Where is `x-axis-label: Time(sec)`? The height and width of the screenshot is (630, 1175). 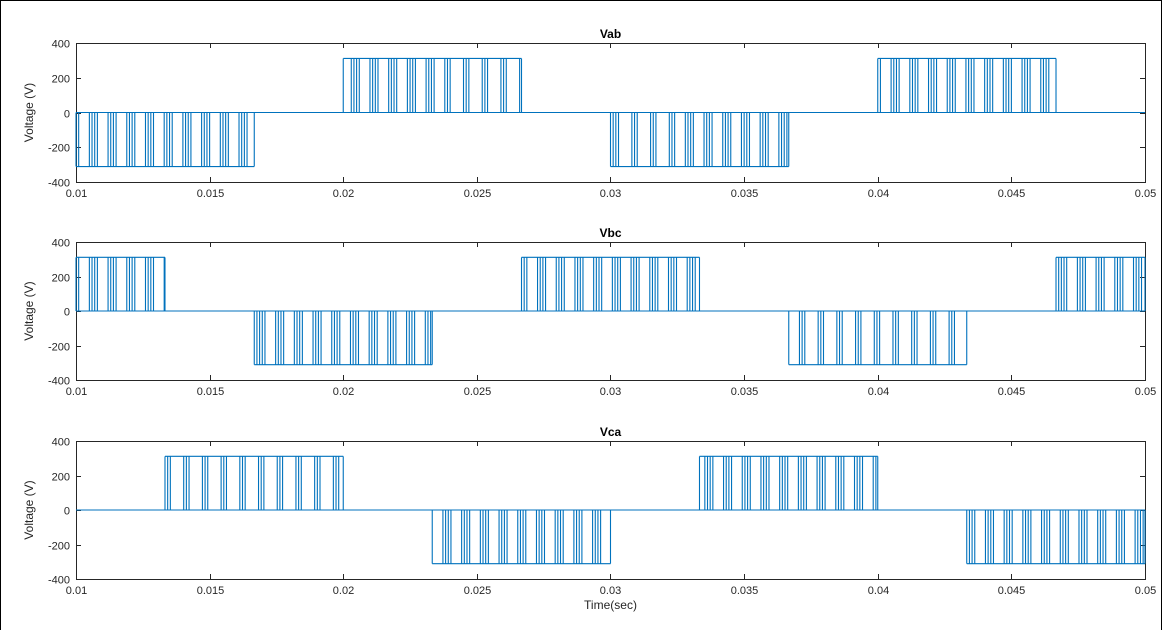 x-axis-label: Time(sec) is located at coordinates (610, 605).